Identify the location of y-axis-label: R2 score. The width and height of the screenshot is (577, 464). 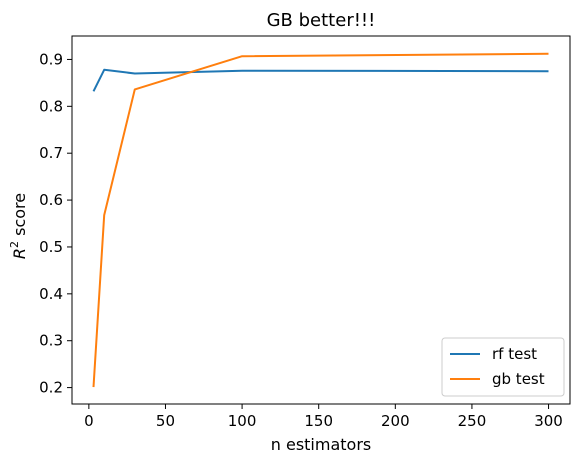
(18, 226).